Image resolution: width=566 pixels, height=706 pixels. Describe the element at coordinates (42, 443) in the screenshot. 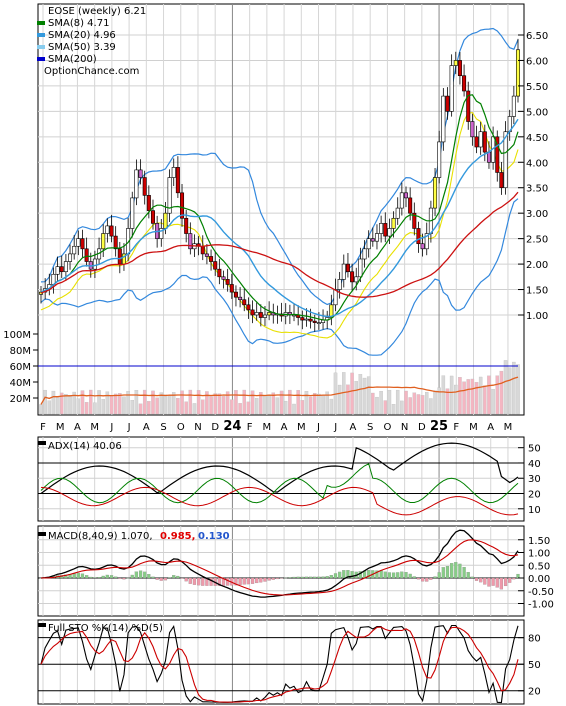

I see `adx-legend-swatch` at that location.